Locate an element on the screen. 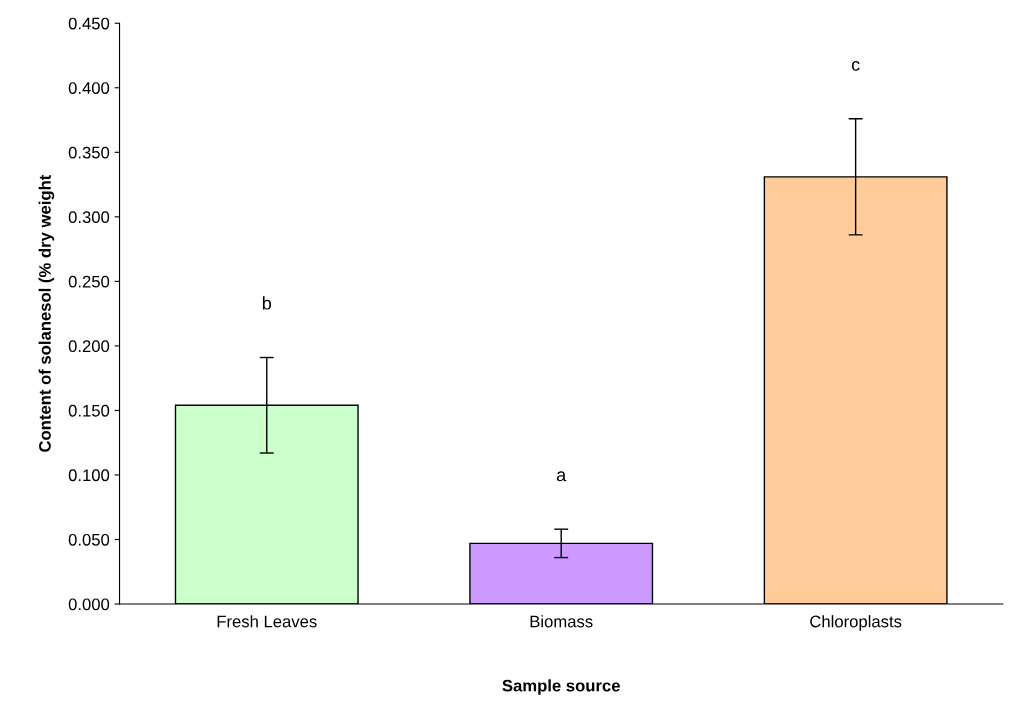 The height and width of the screenshot is (704, 1013). annotation: b is located at coordinates (267, 303).